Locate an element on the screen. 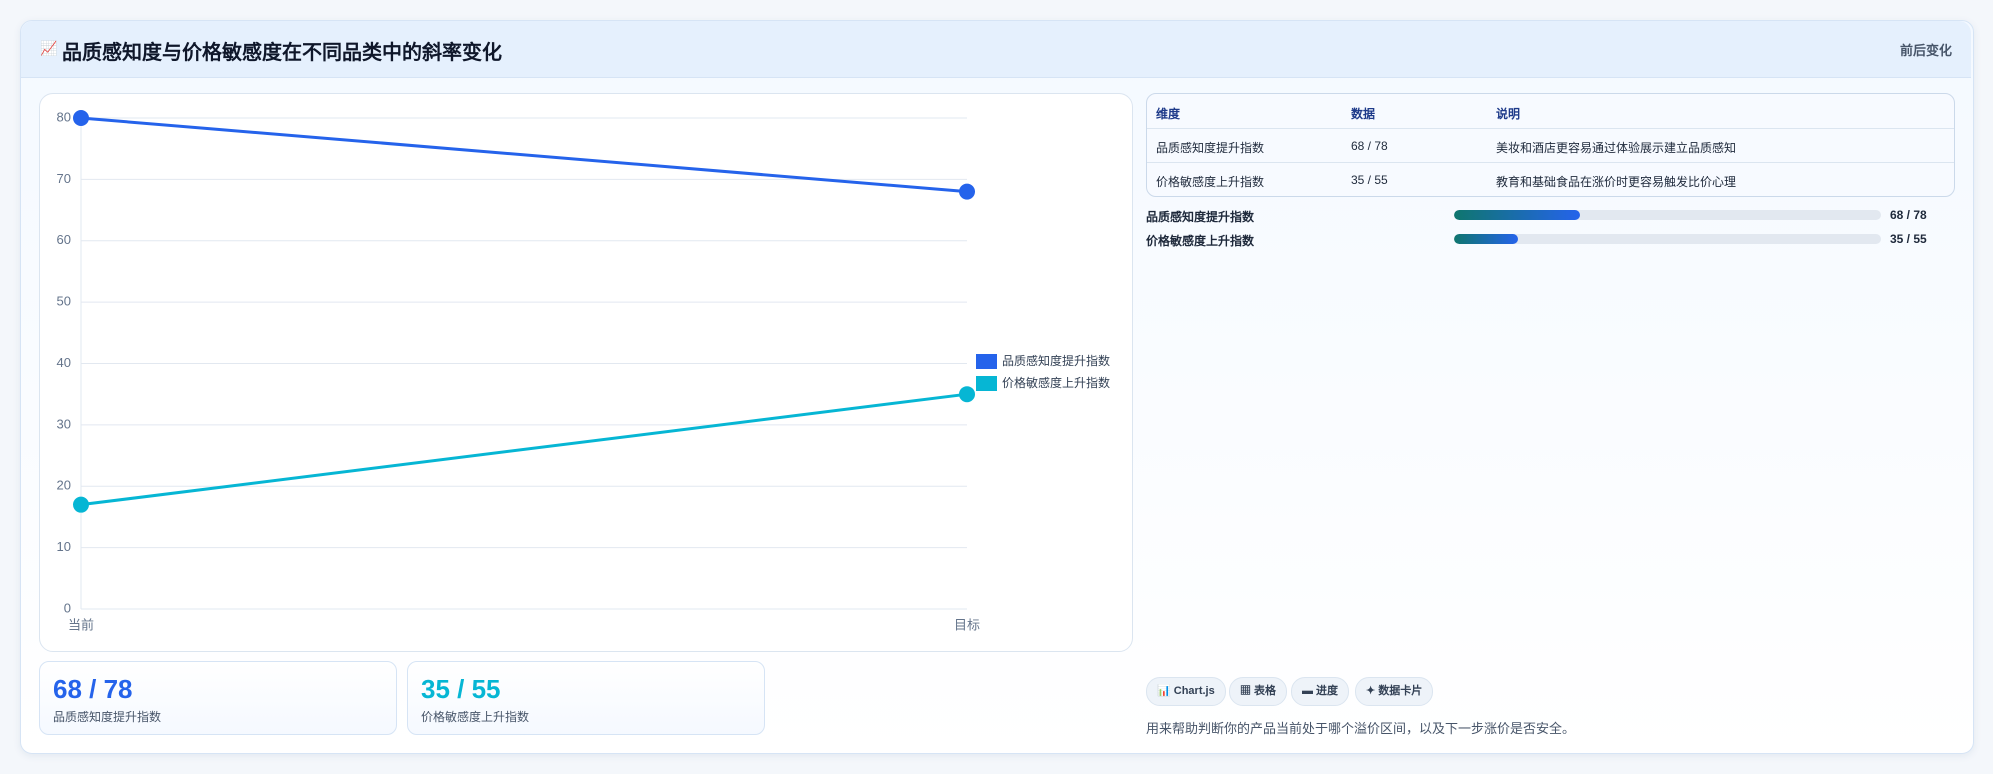 The width and height of the screenshot is (1993, 774). progress-value: 35 / 55 is located at coordinates (1908, 239).